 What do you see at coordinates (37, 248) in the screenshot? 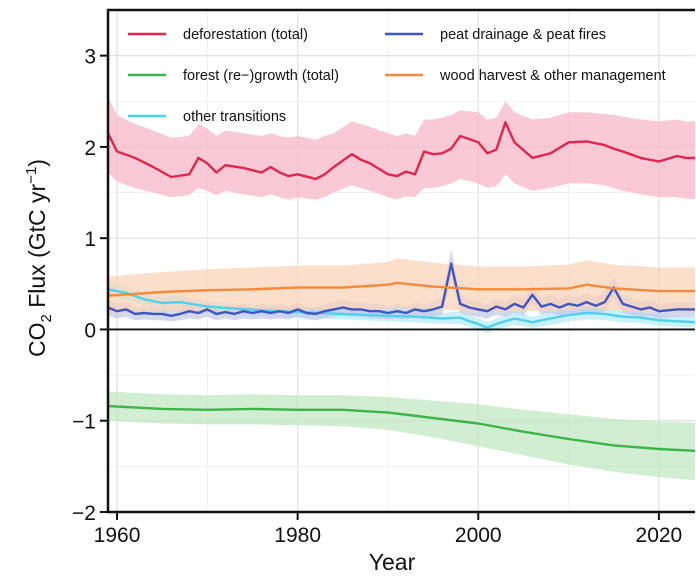
I see `y-title-part: Flux (GtC yr` at bounding box center [37, 248].